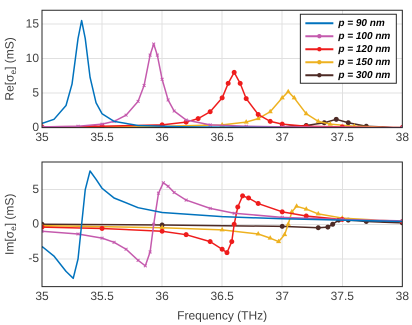  I want to click on y-axis-title: Re[σe] (mS), so click(10, 69).